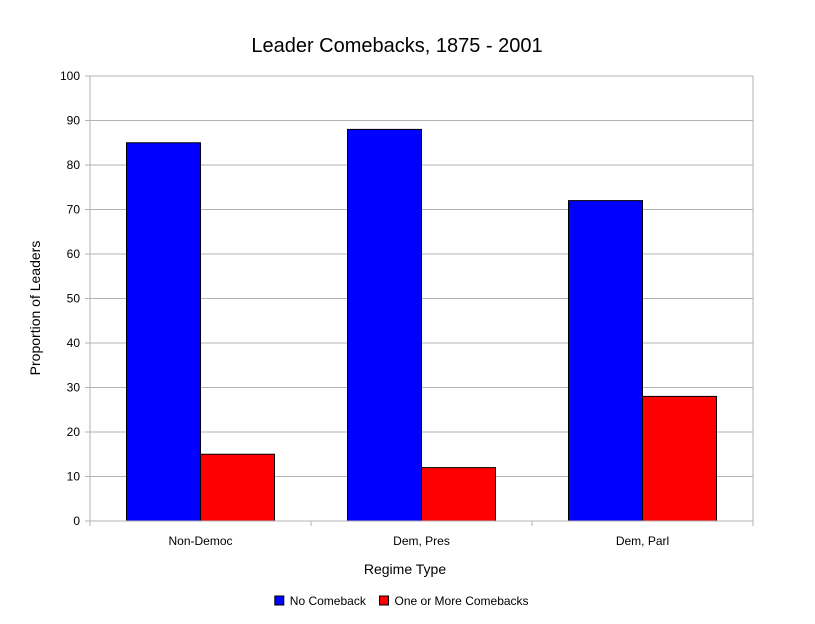 The image size is (815, 624). Describe the element at coordinates (405, 569) in the screenshot. I see `x-axis-title: Regime Type` at that location.